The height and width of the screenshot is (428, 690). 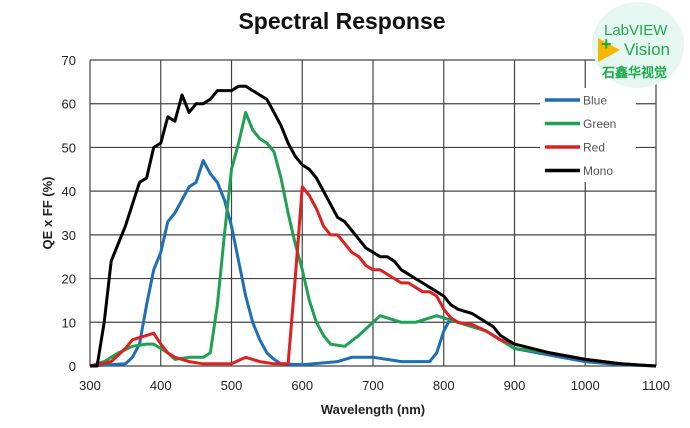 What do you see at coordinates (515, 385) in the screenshot?
I see `x-tick-label: 900` at bounding box center [515, 385].